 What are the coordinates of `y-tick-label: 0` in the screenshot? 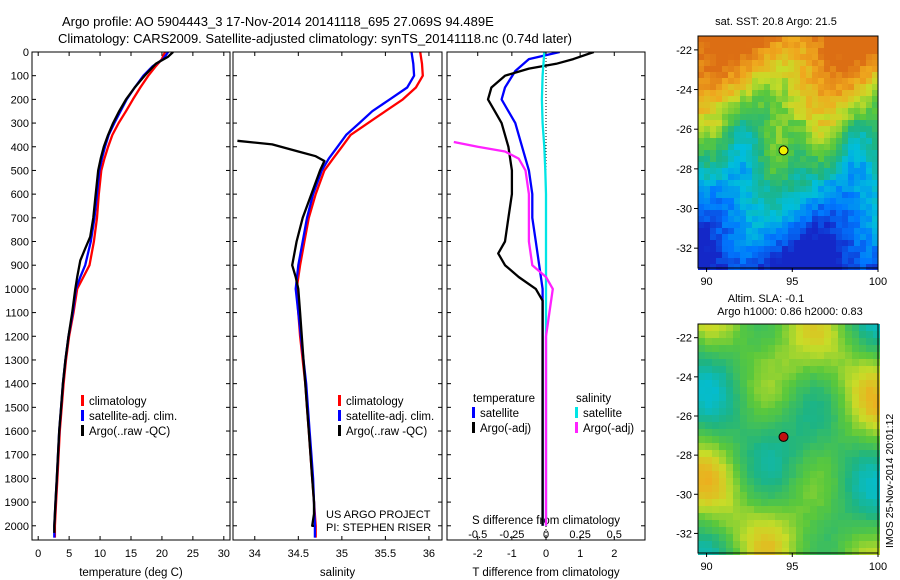 It's located at (26, 53).